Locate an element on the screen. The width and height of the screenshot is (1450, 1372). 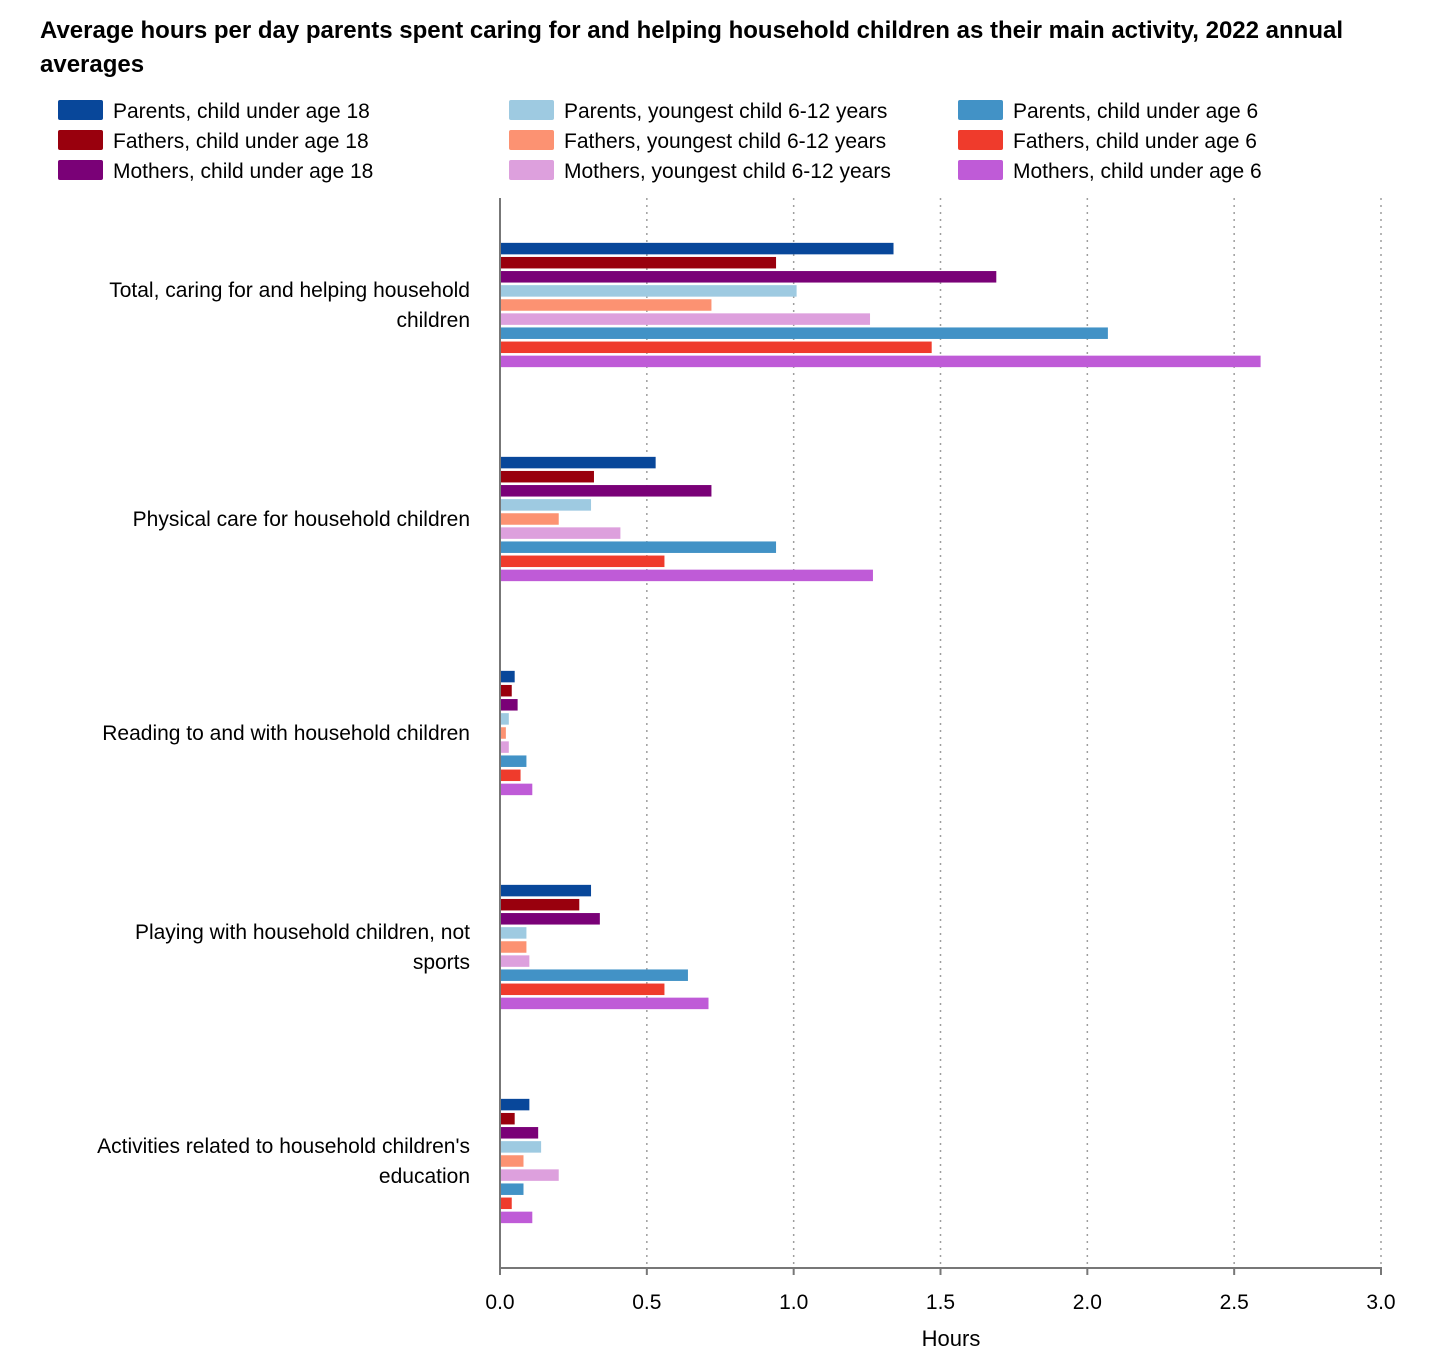
legend-label: Mothers, youngest child 6-12 years is located at coordinates (727, 171).